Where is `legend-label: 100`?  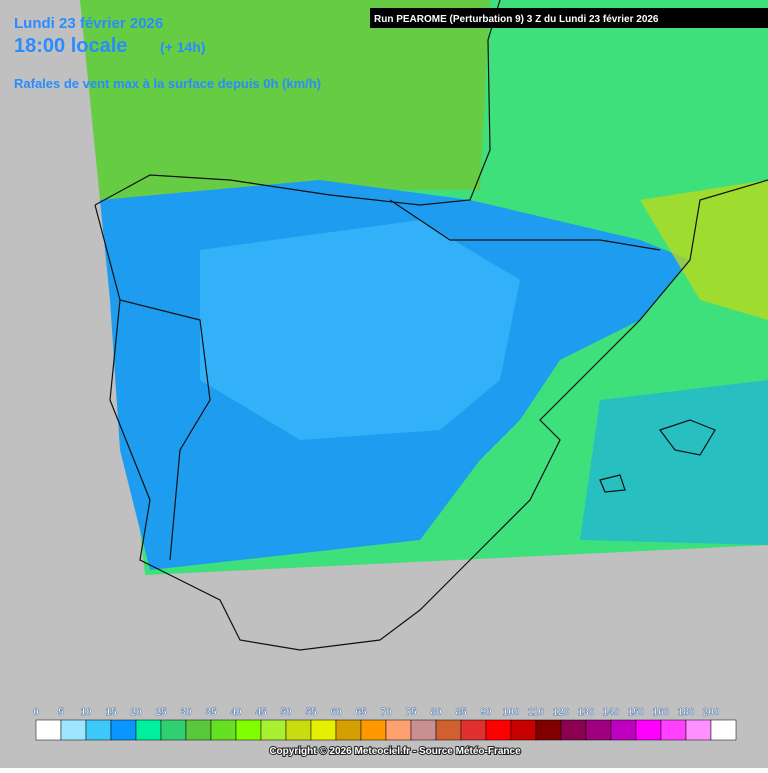 legend-label: 100 is located at coordinates (511, 712).